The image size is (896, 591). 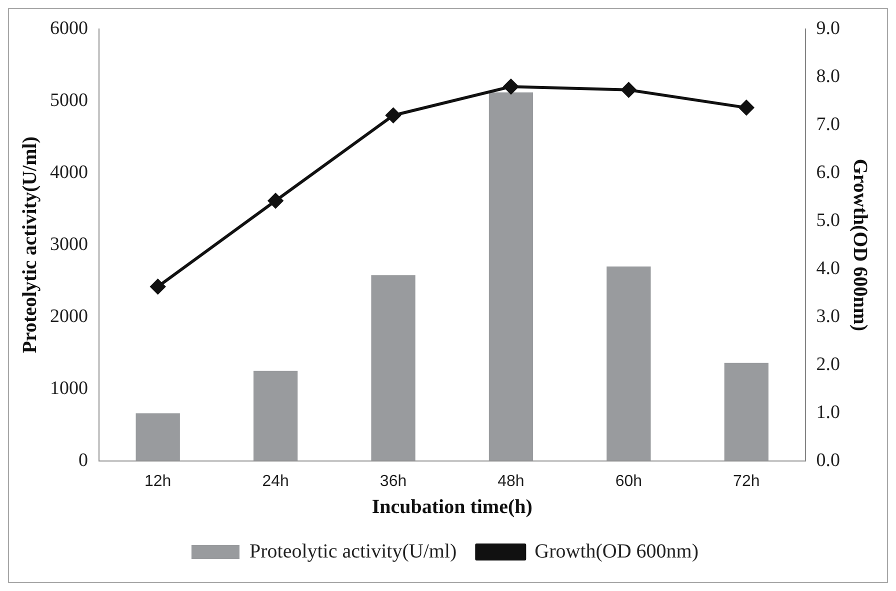 What do you see at coordinates (828, 412) in the screenshot?
I see `y2-tick-label: 1.0` at bounding box center [828, 412].